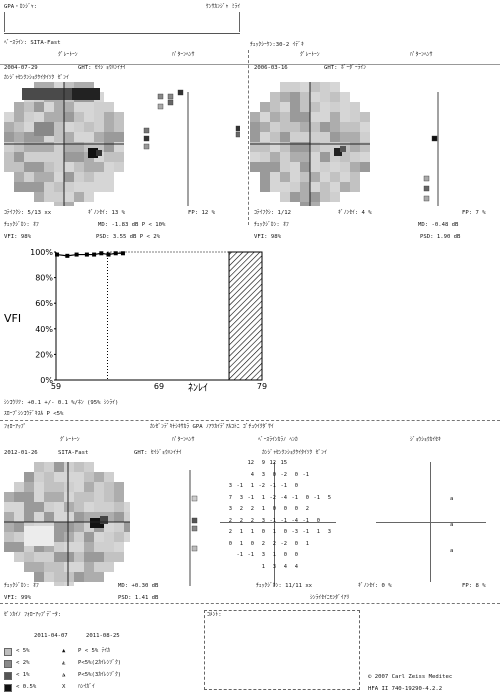 The width and height of the screenshot is (500, 697). What do you see at coordinates (21, 225) in the screenshot?
I see `b1-check: ﾁｪｯｸｼﾞｶﾝ: ｵﾌ` at bounding box center [21, 225].